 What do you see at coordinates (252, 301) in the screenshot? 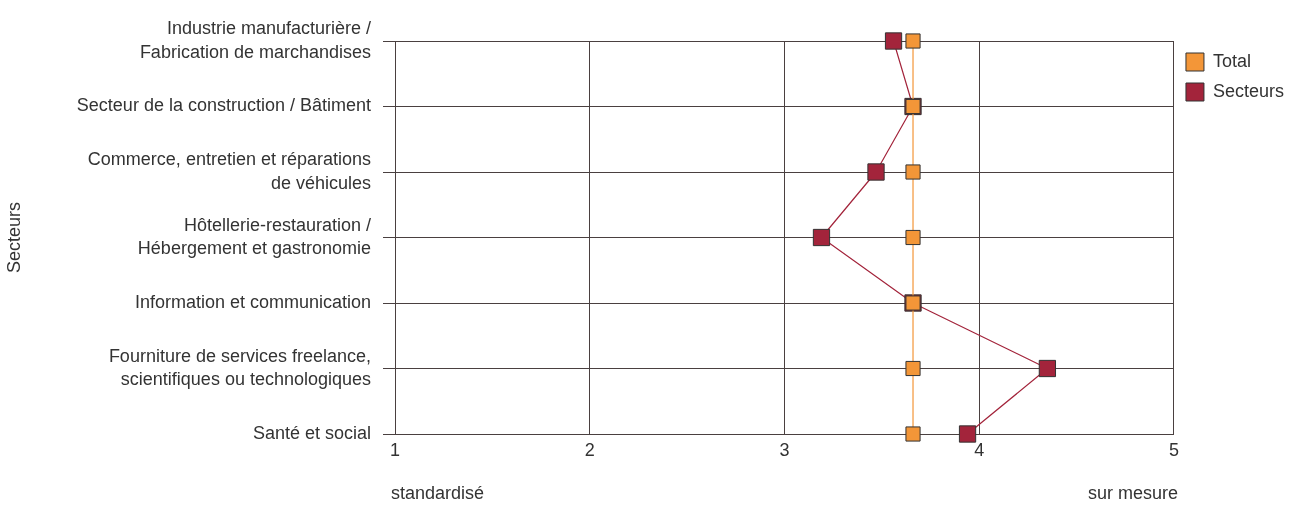
I see `y-tick-label: Information et communication` at bounding box center [252, 301].